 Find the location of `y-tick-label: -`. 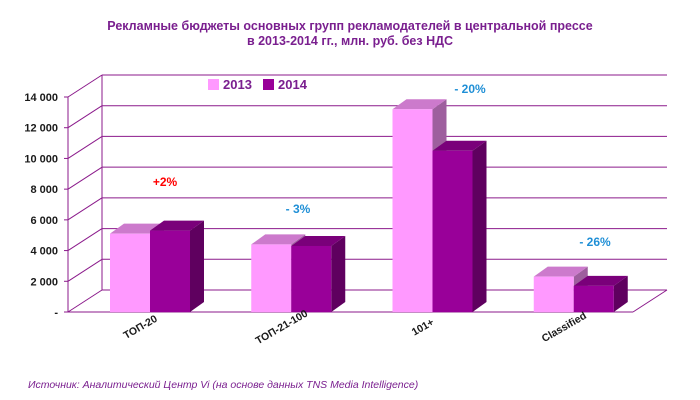

y-tick-label: - is located at coordinates (56, 313).